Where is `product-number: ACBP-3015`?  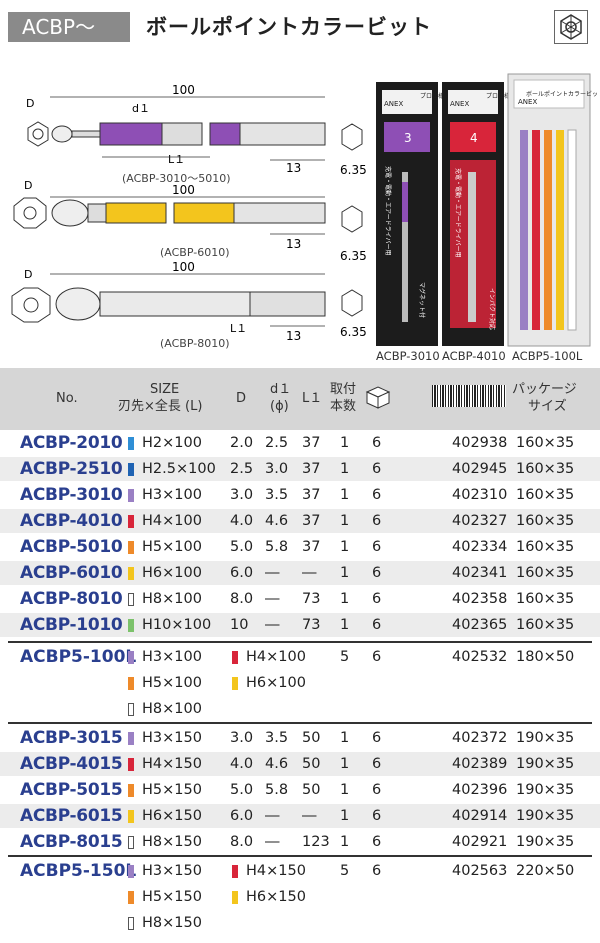 product-number: ACBP-3015 is located at coordinates (71, 738).